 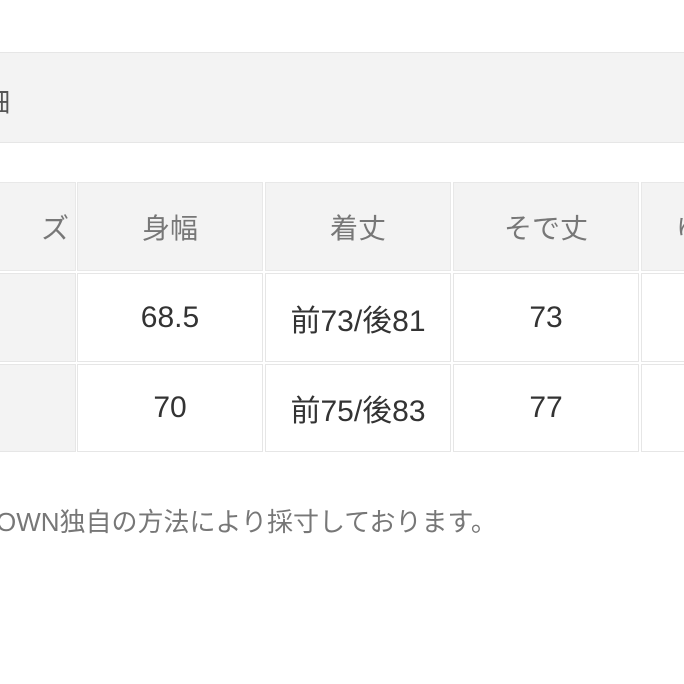 I want to click on section-header: 細, so click(x=342, y=97).